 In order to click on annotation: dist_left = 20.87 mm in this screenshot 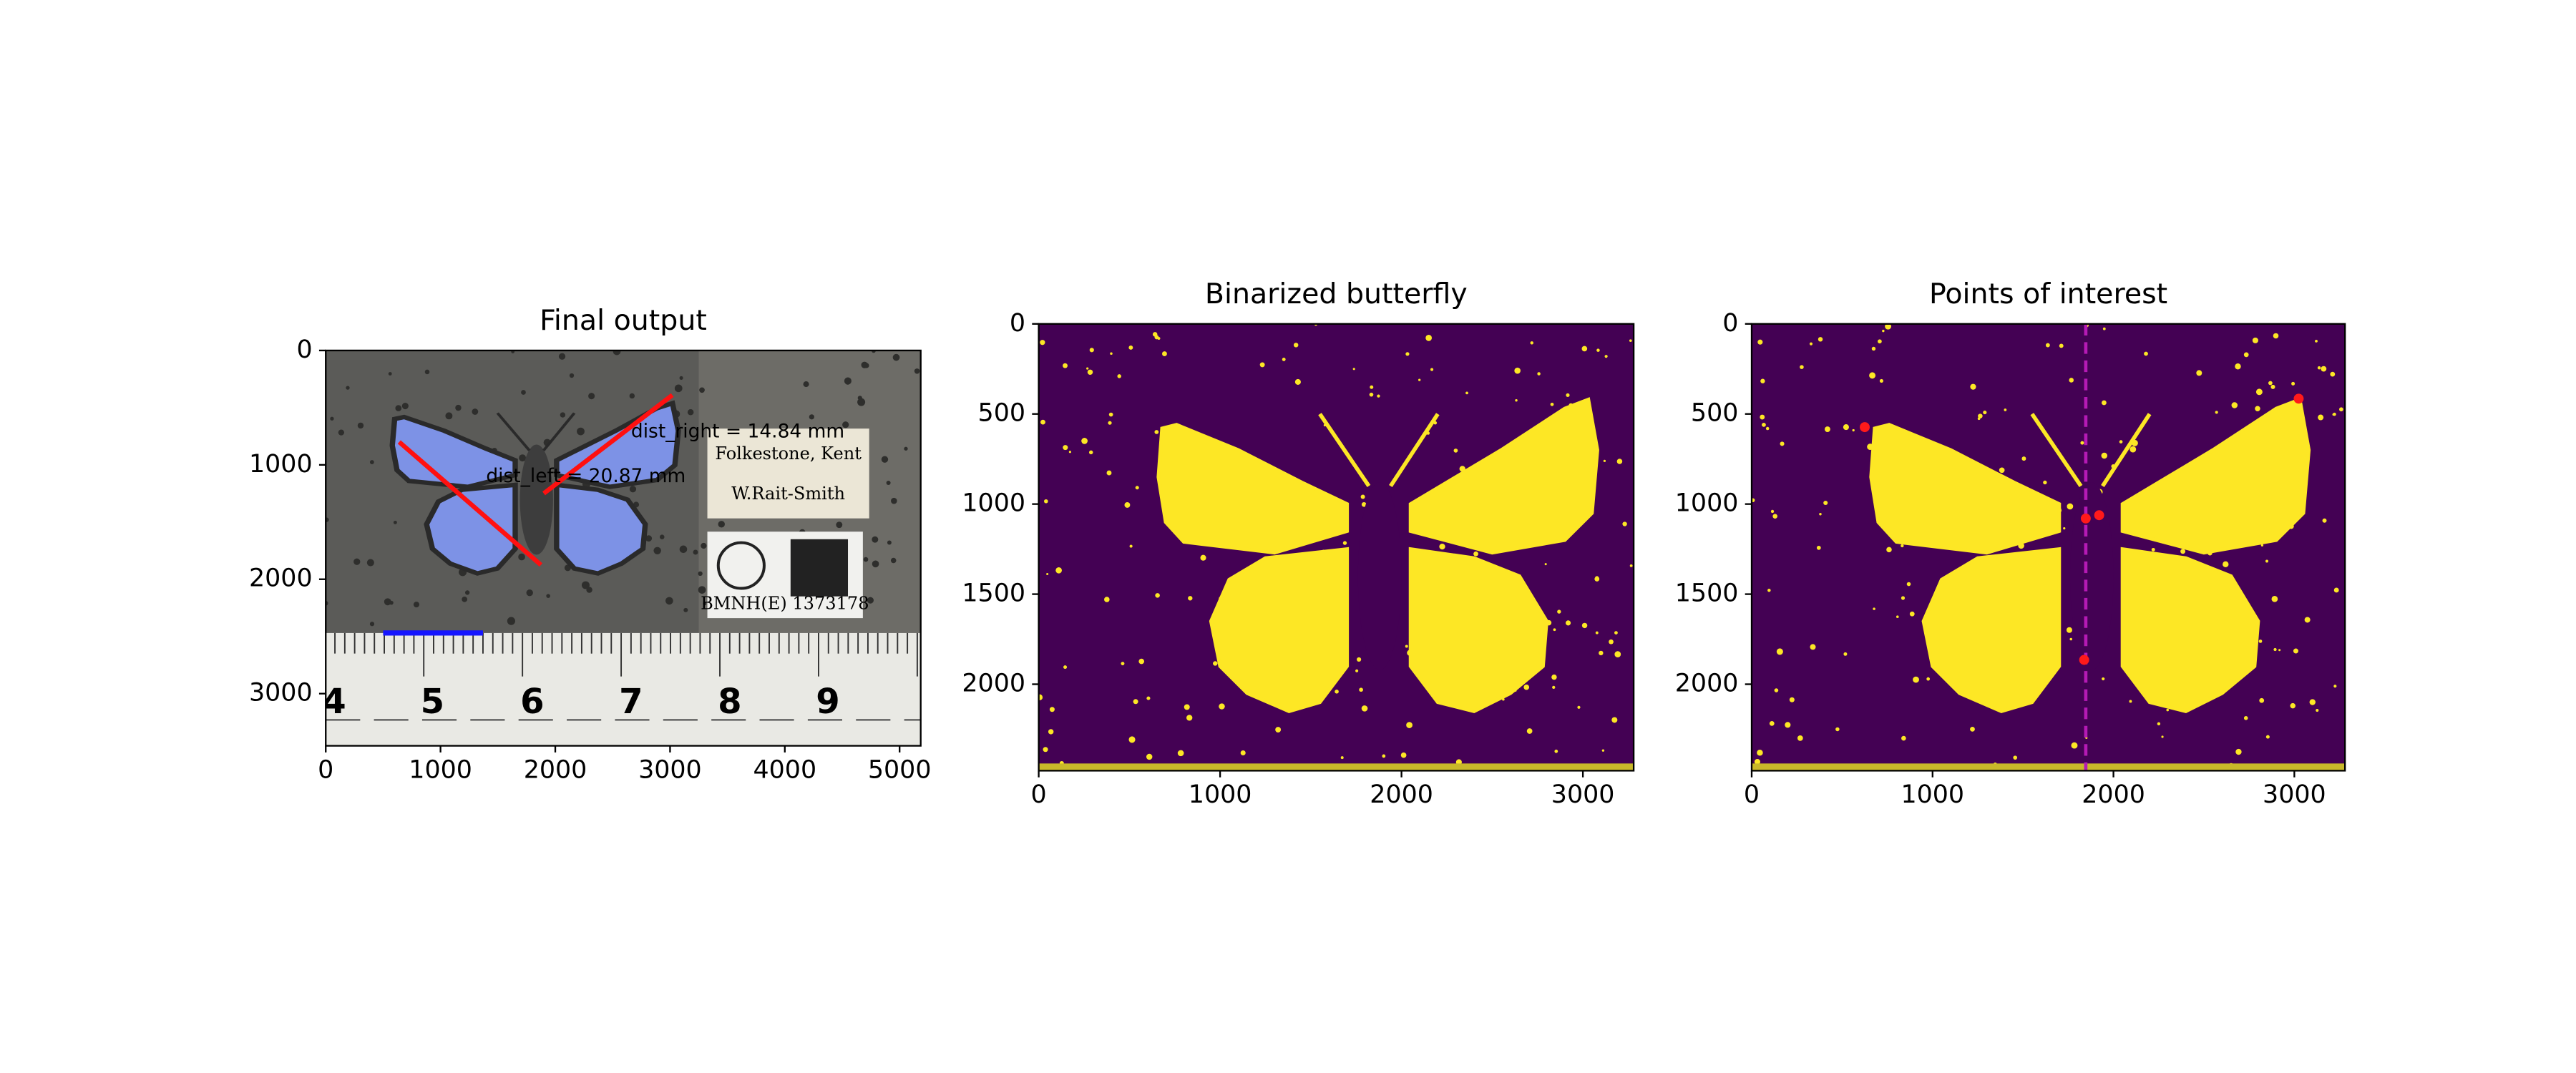, I will do `click(586, 476)`.